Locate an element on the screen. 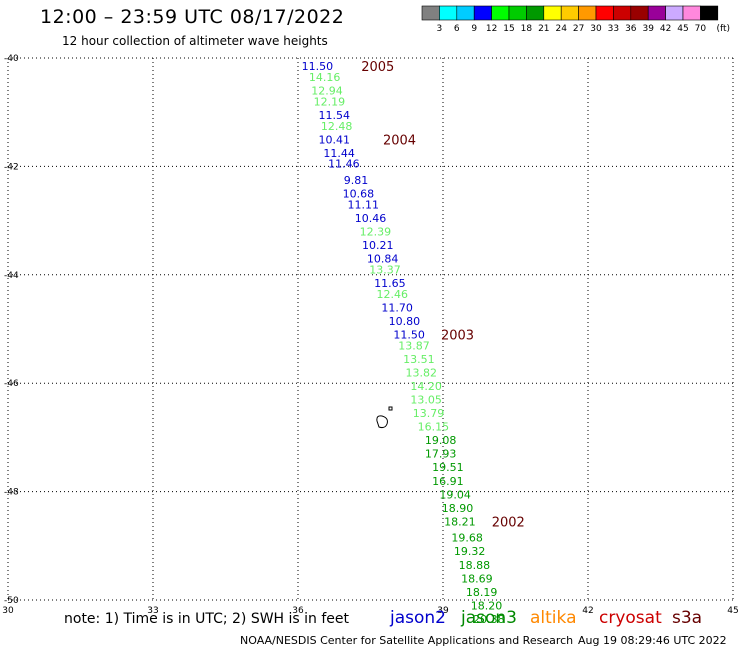 The height and width of the screenshot is (650, 740). x-tick-label: 45 is located at coordinates (732, 611).